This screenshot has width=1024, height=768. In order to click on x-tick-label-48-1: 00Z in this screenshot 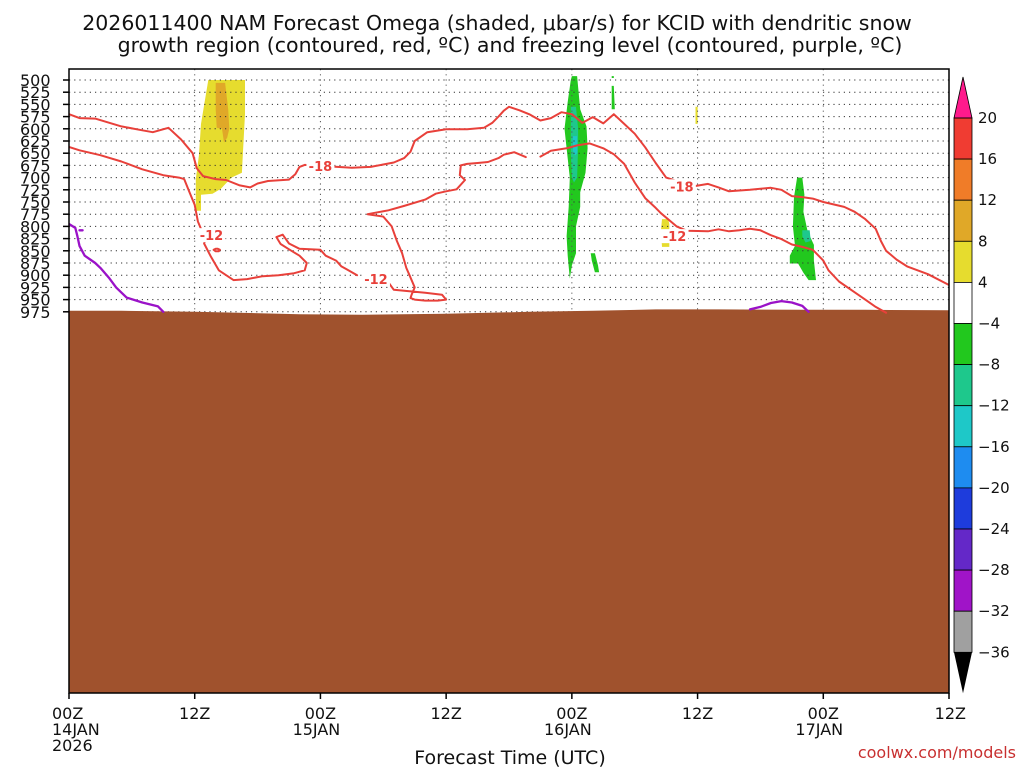, I will do `click(571, 713)`.